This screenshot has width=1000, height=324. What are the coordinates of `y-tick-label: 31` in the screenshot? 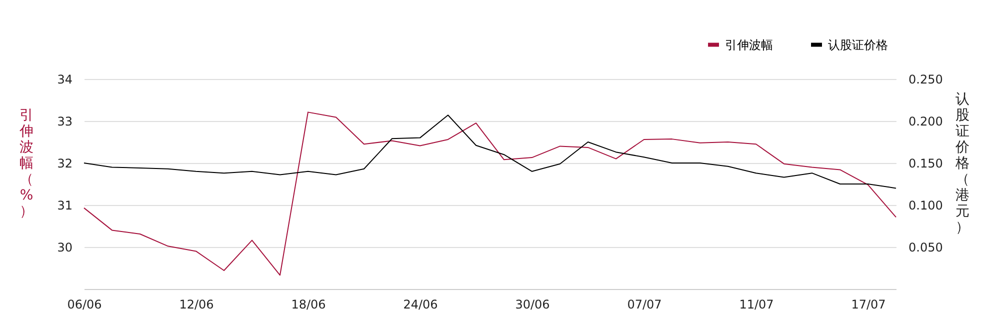 It's located at (64, 205).